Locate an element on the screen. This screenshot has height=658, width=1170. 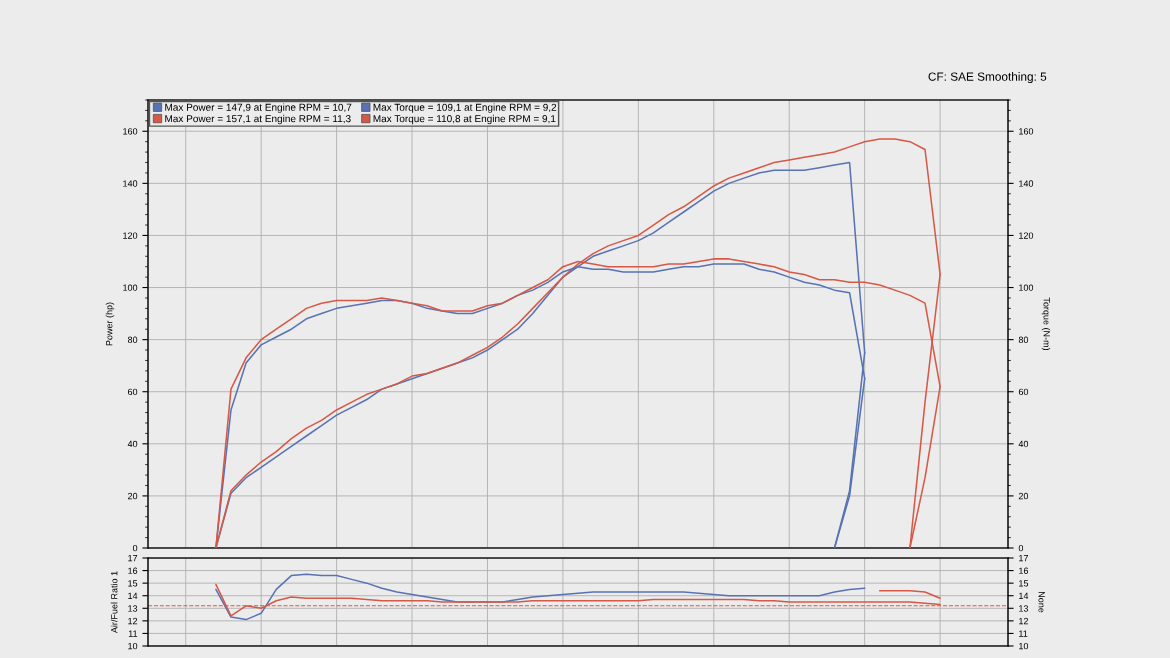
y-tick-label: 120 is located at coordinates (130, 235).